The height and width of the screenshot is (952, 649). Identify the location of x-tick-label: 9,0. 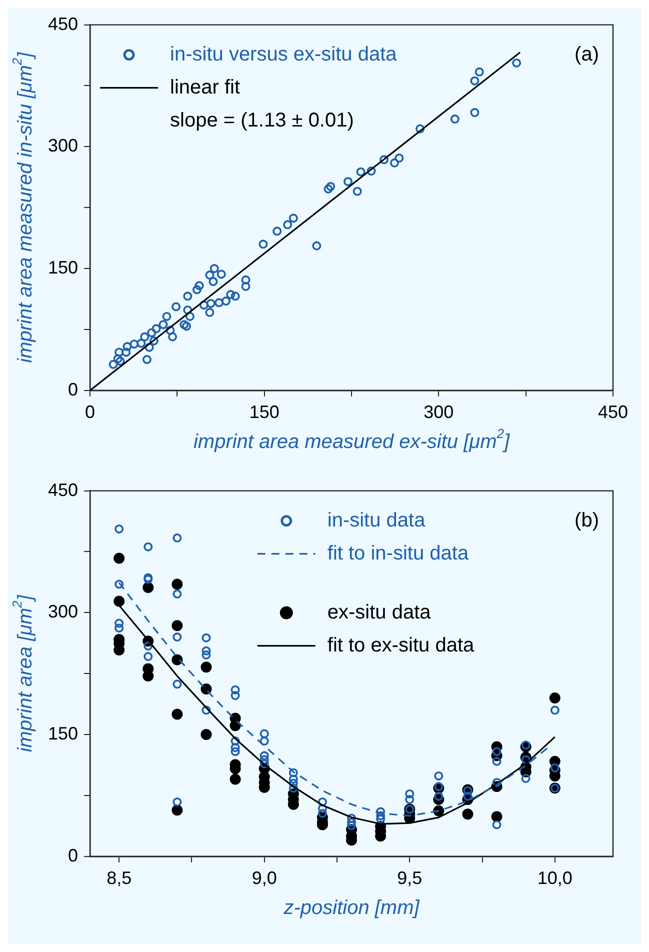
(264, 878).